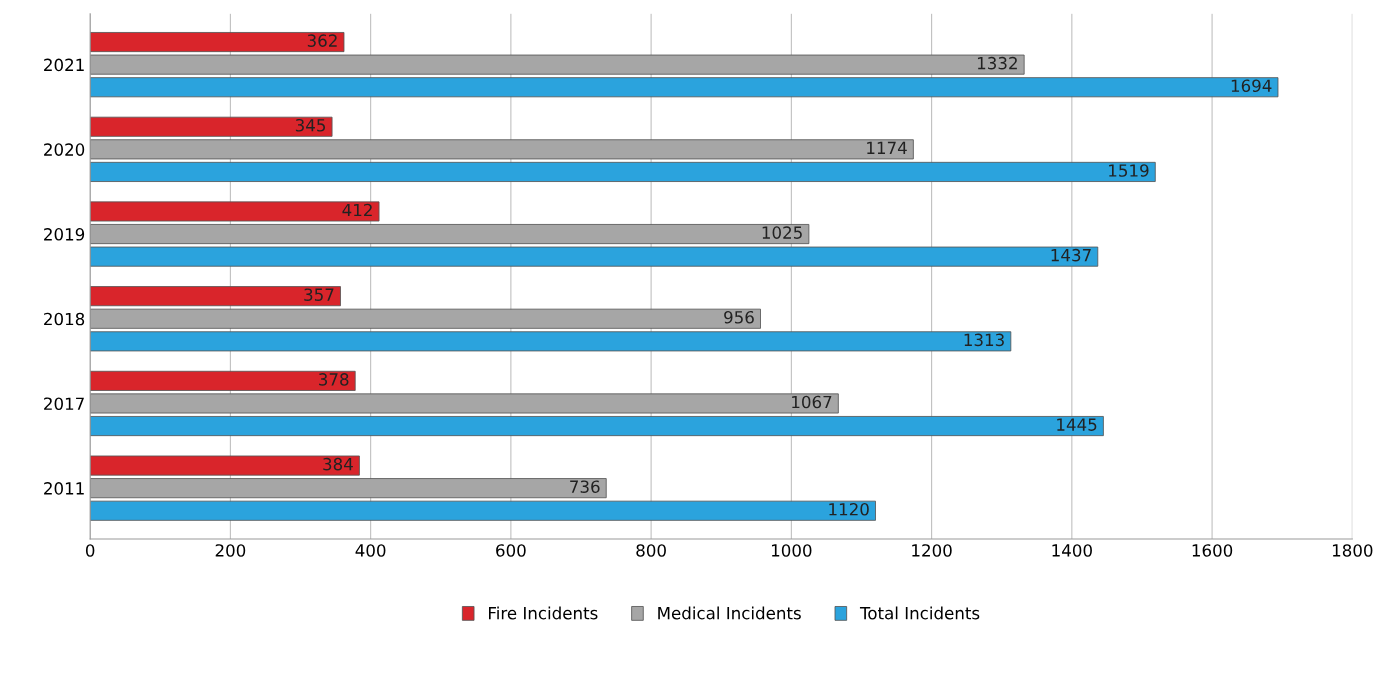  What do you see at coordinates (64, 404) in the screenshot?
I see `y-tick-label: 2017` at bounding box center [64, 404].